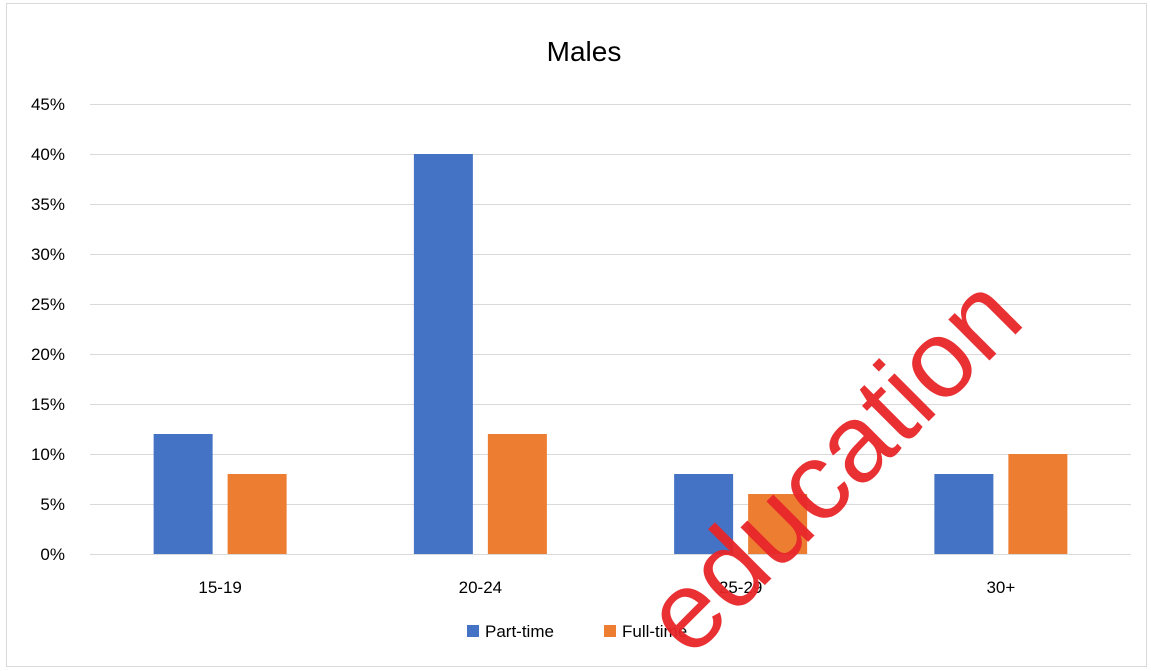 Image resolution: width=1151 pixels, height=671 pixels. I want to click on y-tick-label: 5%, so click(52, 504).